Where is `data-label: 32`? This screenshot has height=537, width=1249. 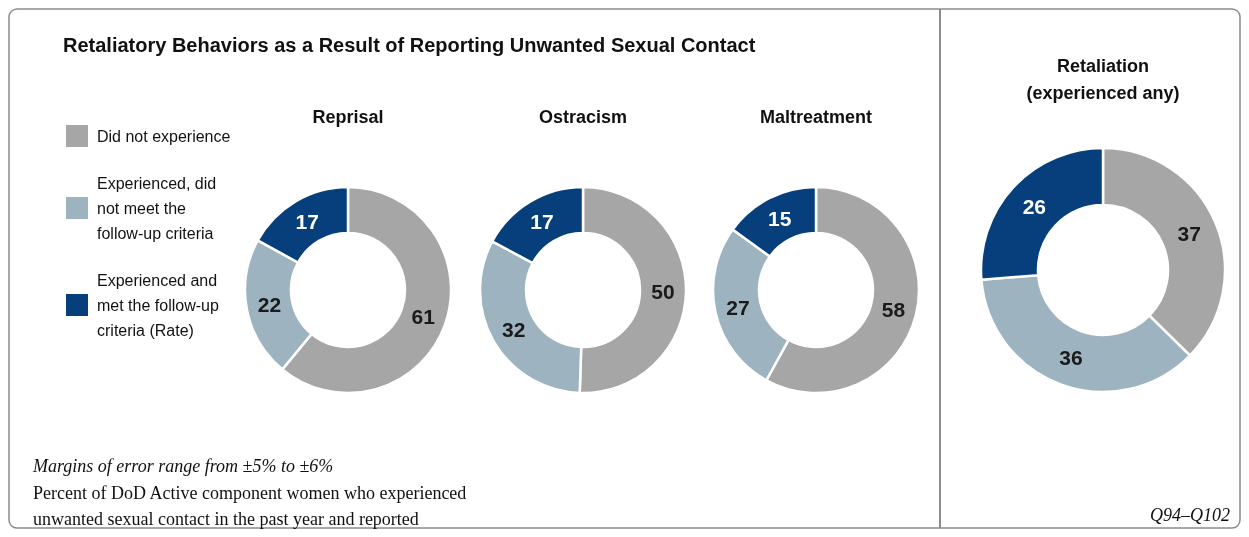
data-label: 32 is located at coordinates (514, 330).